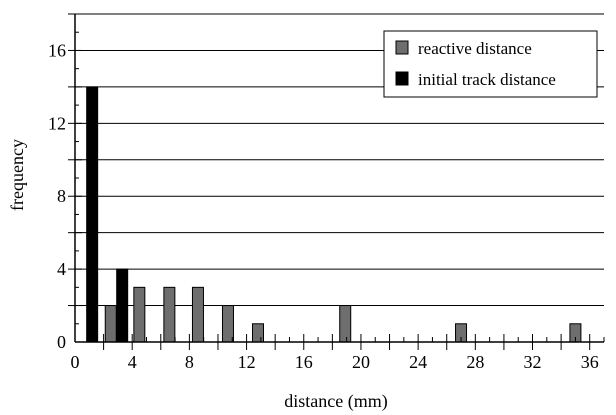 The height and width of the screenshot is (415, 616). Describe the element at coordinates (361, 362) in the screenshot. I see `x-tick-label: 20` at that location.